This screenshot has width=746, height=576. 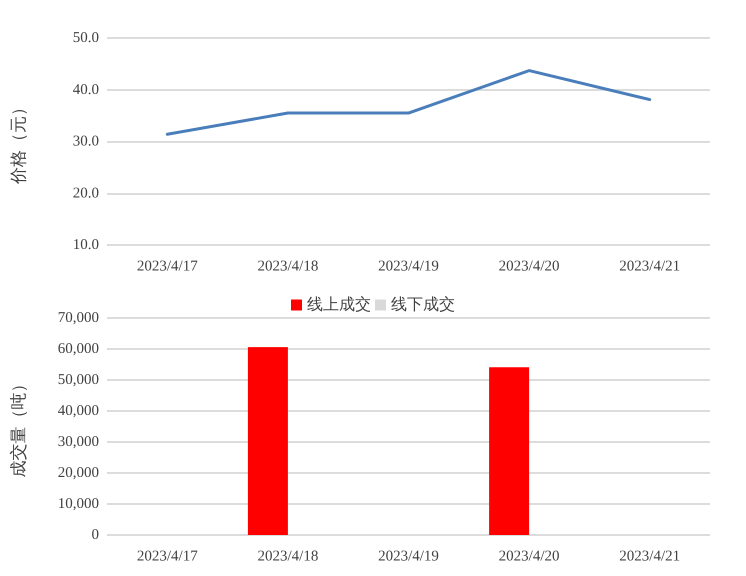 I want to click on y-tick-label: 60,000, so click(x=78, y=349).